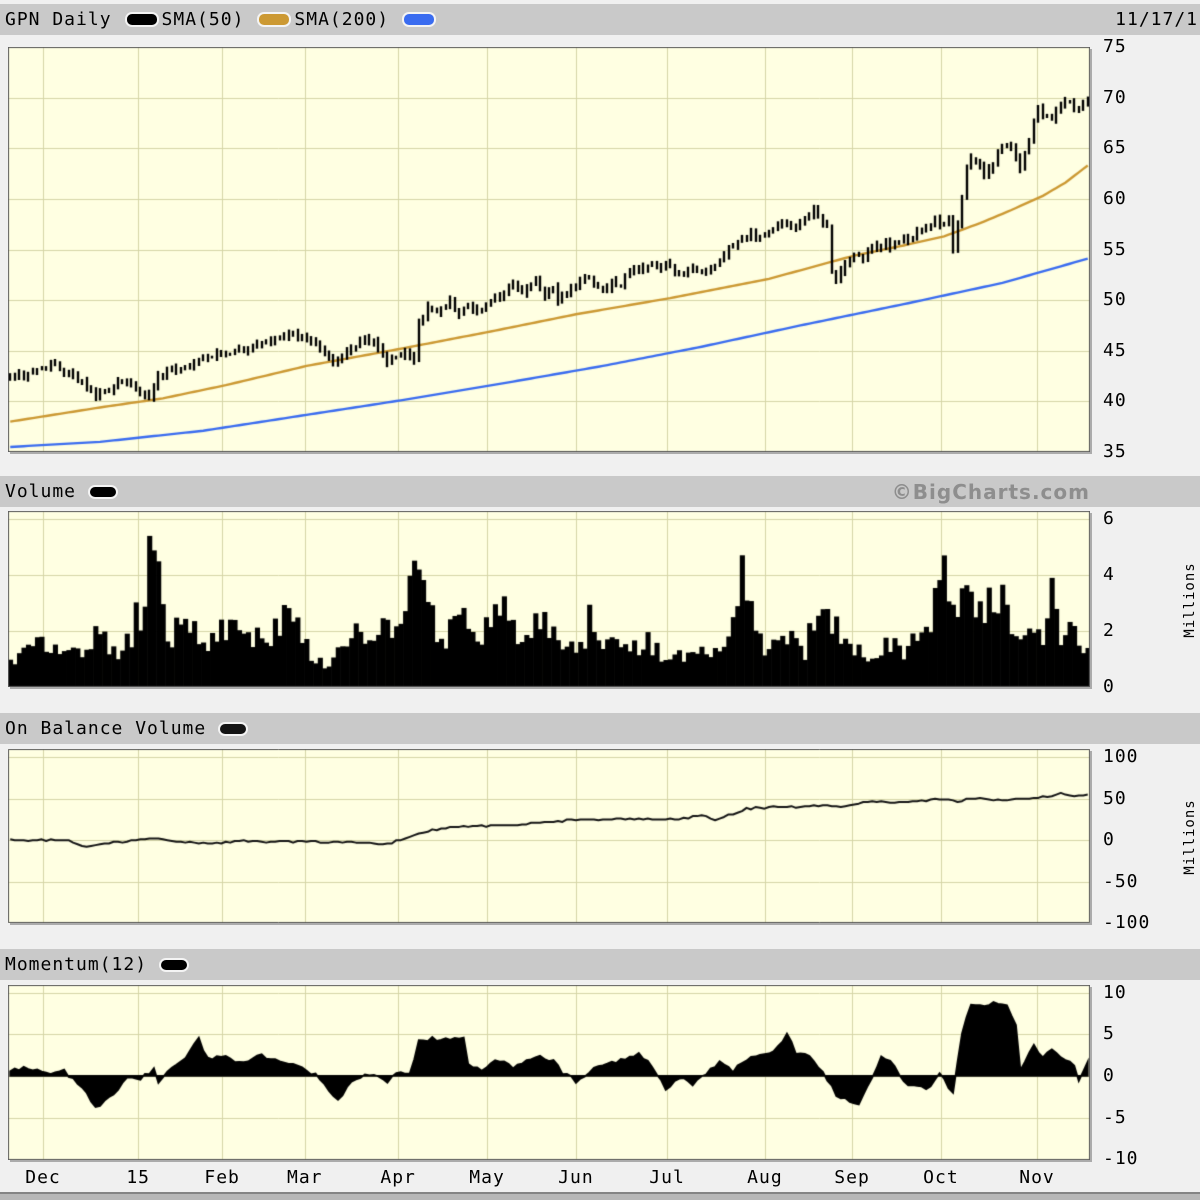 The width and height of the screenshot is (1200, 1200). What do you see at coordinates (1115, 300) in the screenshot?
I see `price-y-tick-label: 50` at bounding box center [1115, 300].